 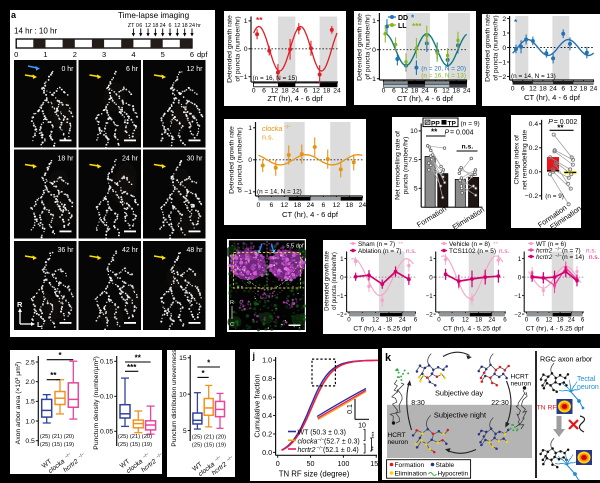 What do you see at coordinates (520, 377) in the screenshot?
I see `svg-text: HCRT` at bounding box center [520, 377].